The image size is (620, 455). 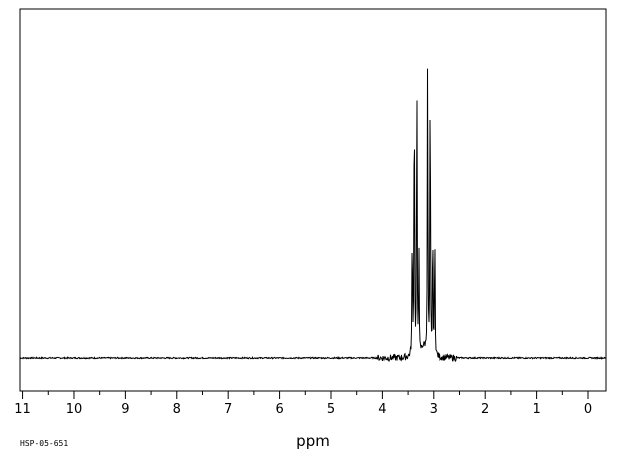 What do you see at coordinates (303, 409) in the screenshot?
I see `x-axis-tick-labels: 11 10 9 8 7 6 5 4 3 2 1 0` at bounding box center [303, 409].